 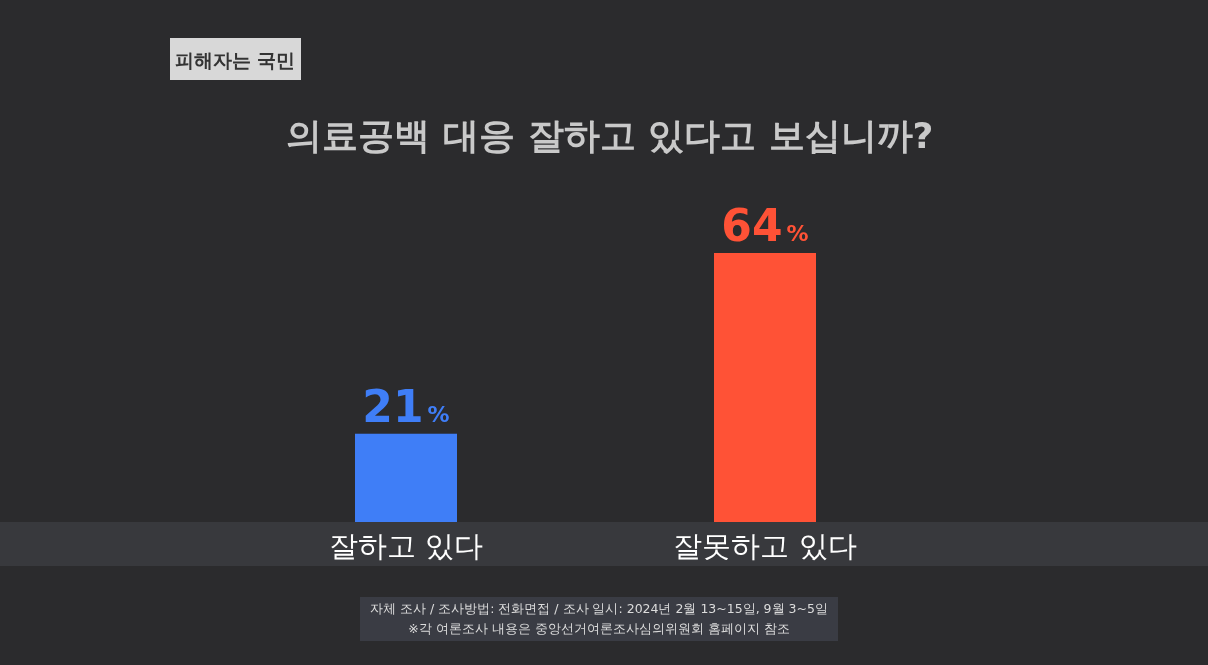 What do you see at coordinates (610, 135) in the screenshot?
I see `chart-title: 의료공백 대응 잘하고 있다고 보십니까?` at bounding box center [610, 135].